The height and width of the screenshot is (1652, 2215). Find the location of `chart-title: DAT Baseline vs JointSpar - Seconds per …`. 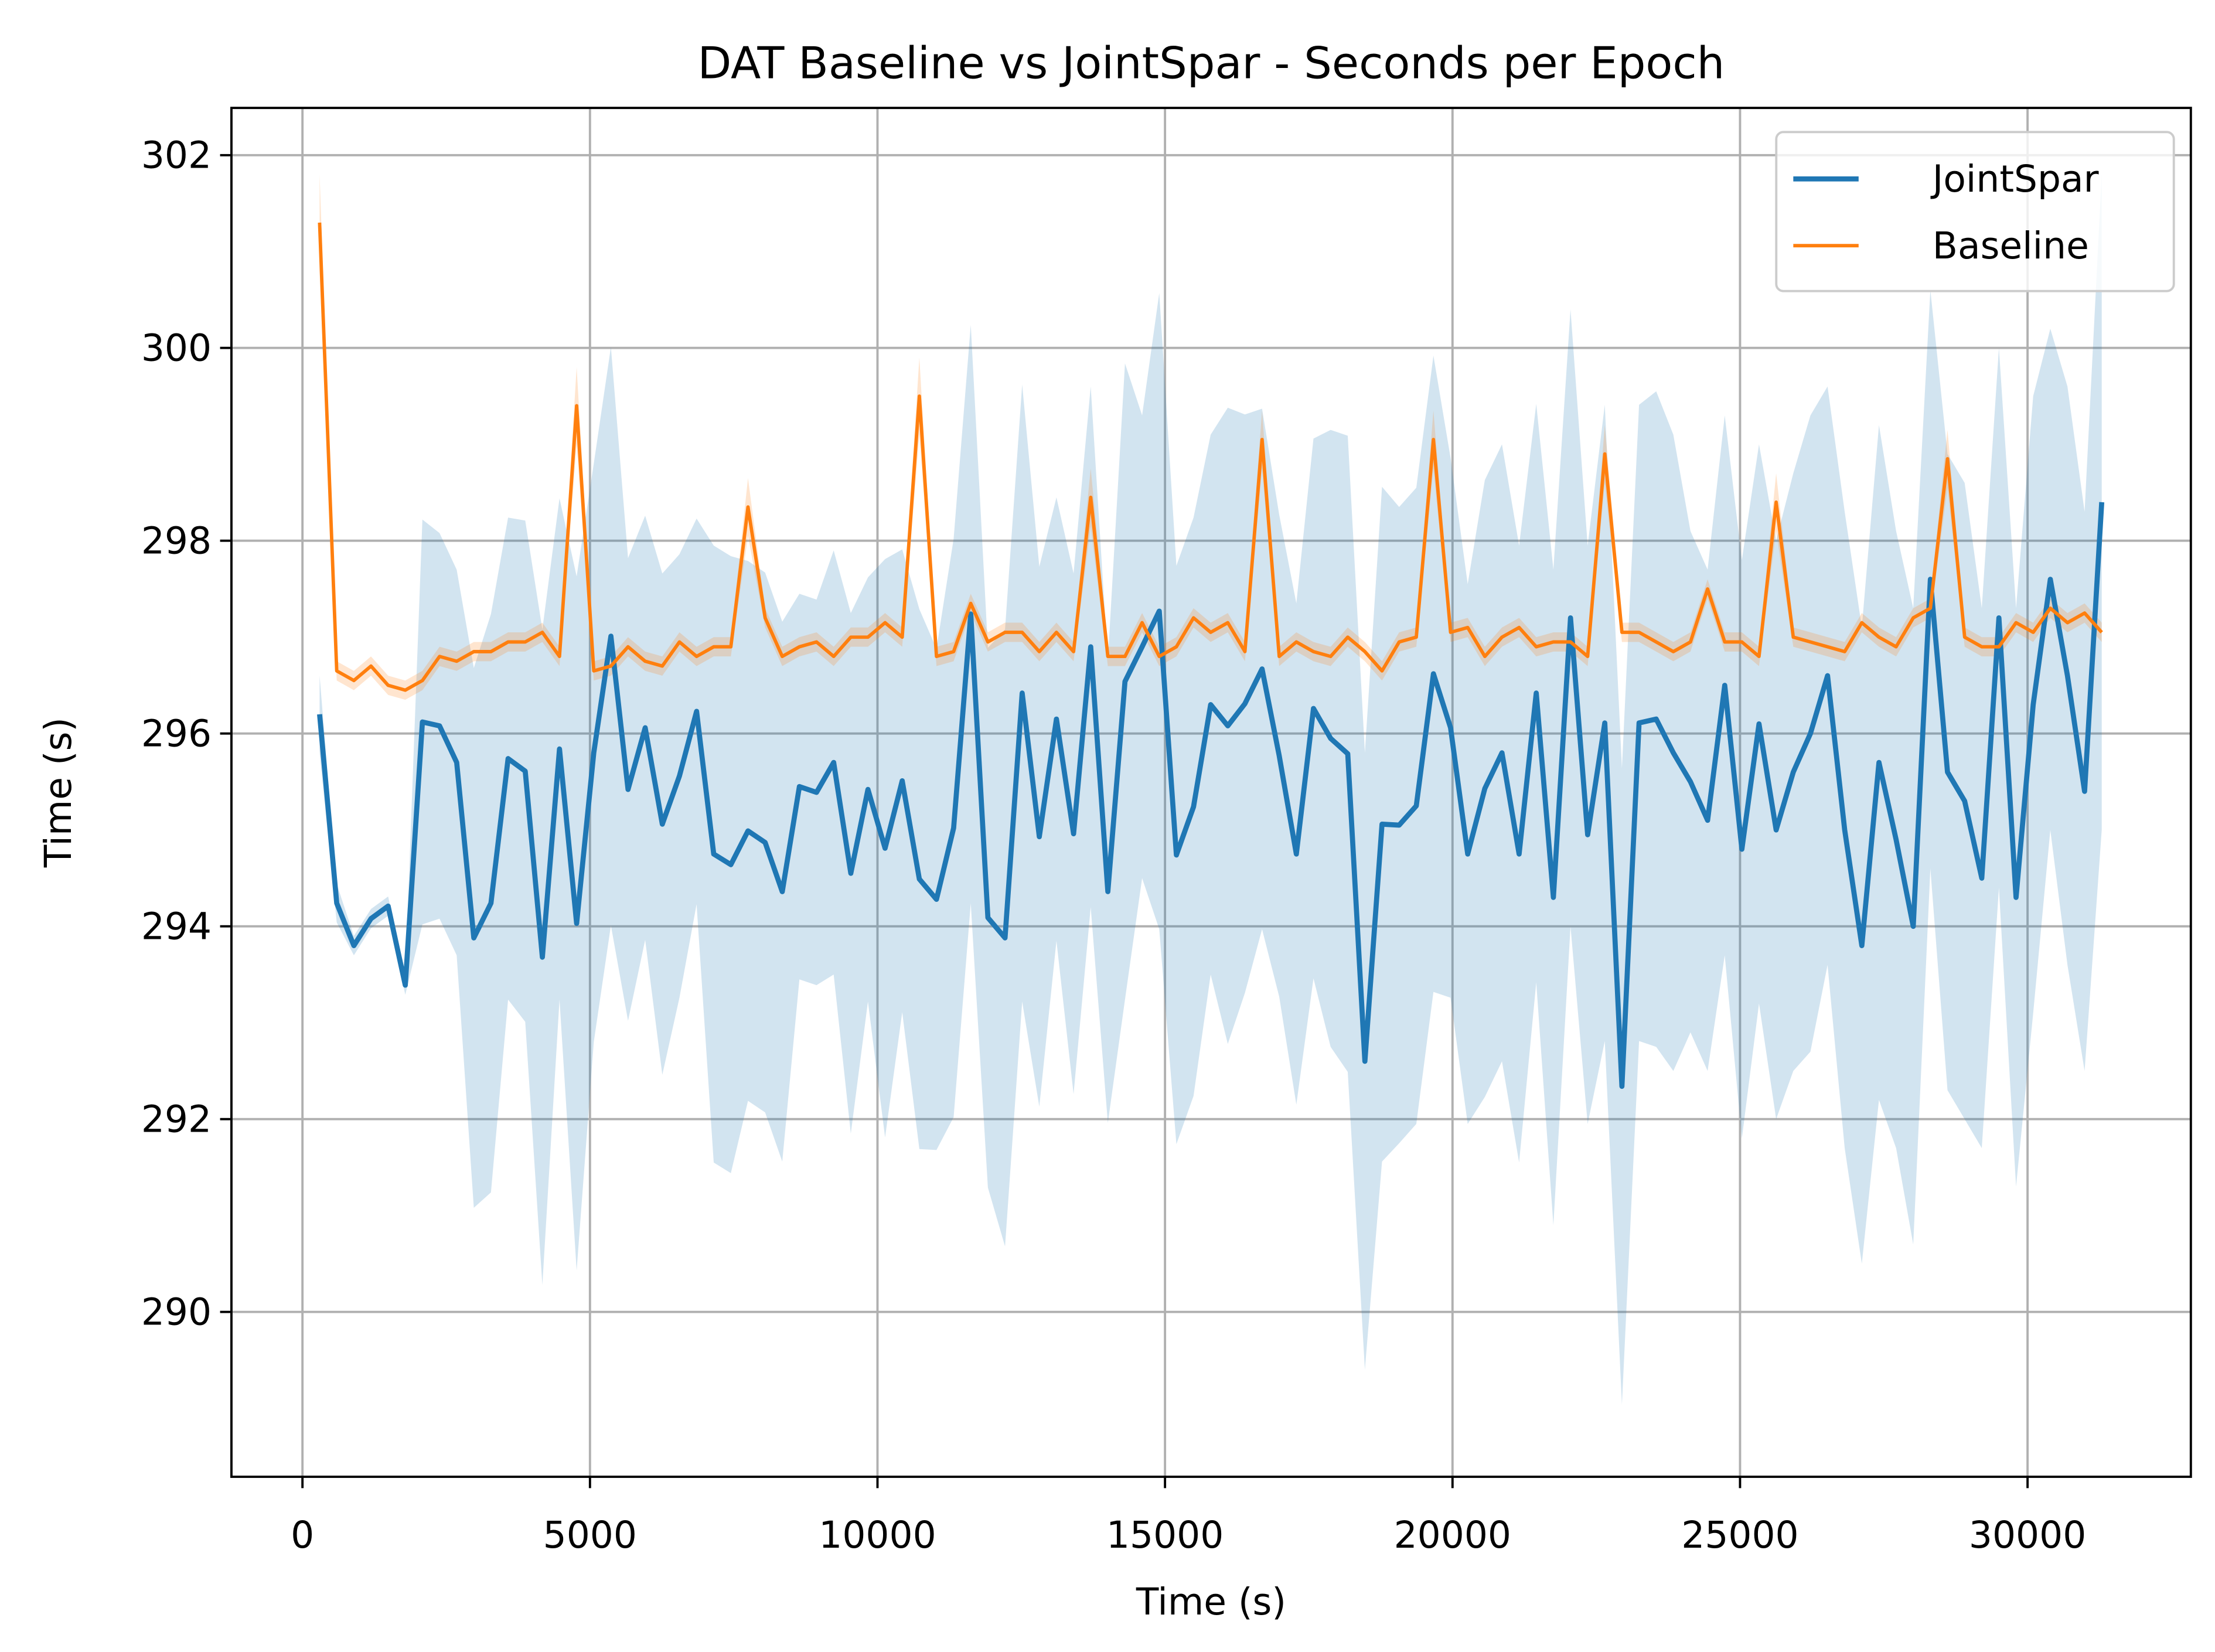

chart-title: DAT Baseline vs JointSpar - Seconds per … is located at coordinates (1211, 62).